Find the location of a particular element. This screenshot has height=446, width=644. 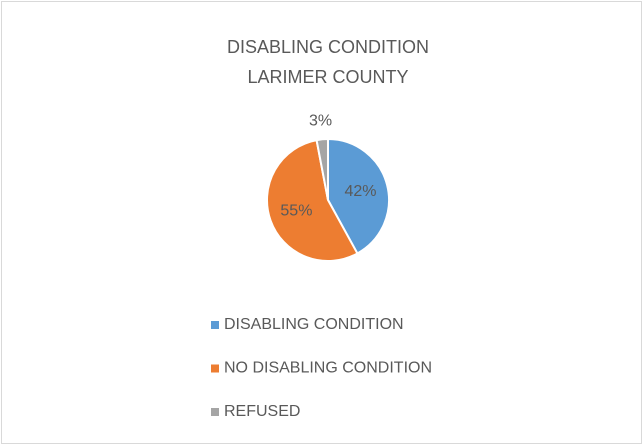

data-label: 42% is located at coordinates (360, 191).